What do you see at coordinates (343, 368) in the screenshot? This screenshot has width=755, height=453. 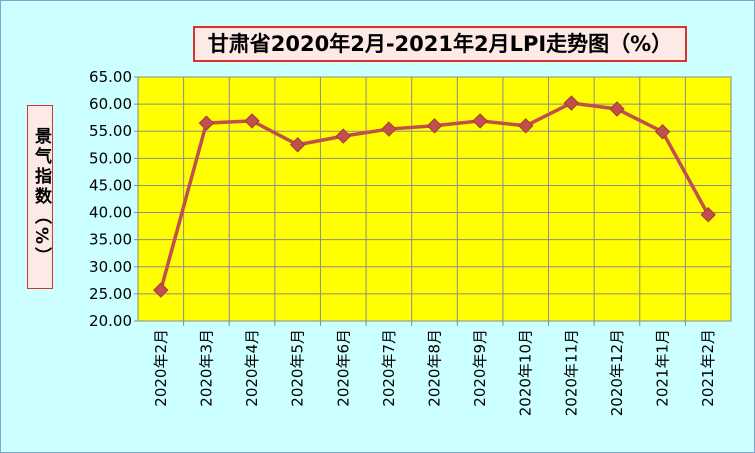 I see `x-tick-label: 2020年6月` at bounding box center [343, 368].